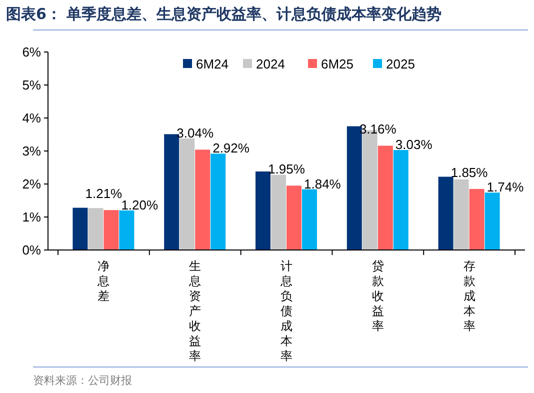  Describe the element at coordinates (414, 144) in the screenshot. I see `data-label: 3.03%` at that location.